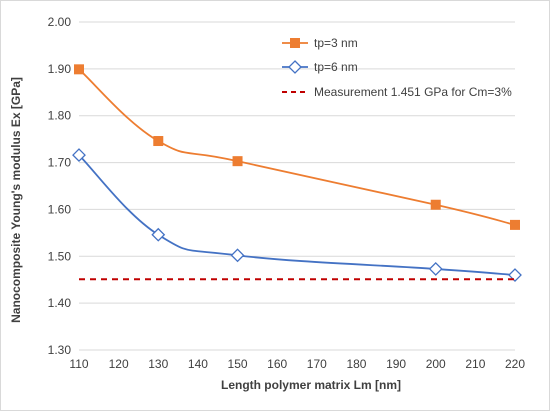  What do you see at coordinates (198, 364) in the screenshot?
I see `x-tick-label: 140` at bounding box center [198, 364].